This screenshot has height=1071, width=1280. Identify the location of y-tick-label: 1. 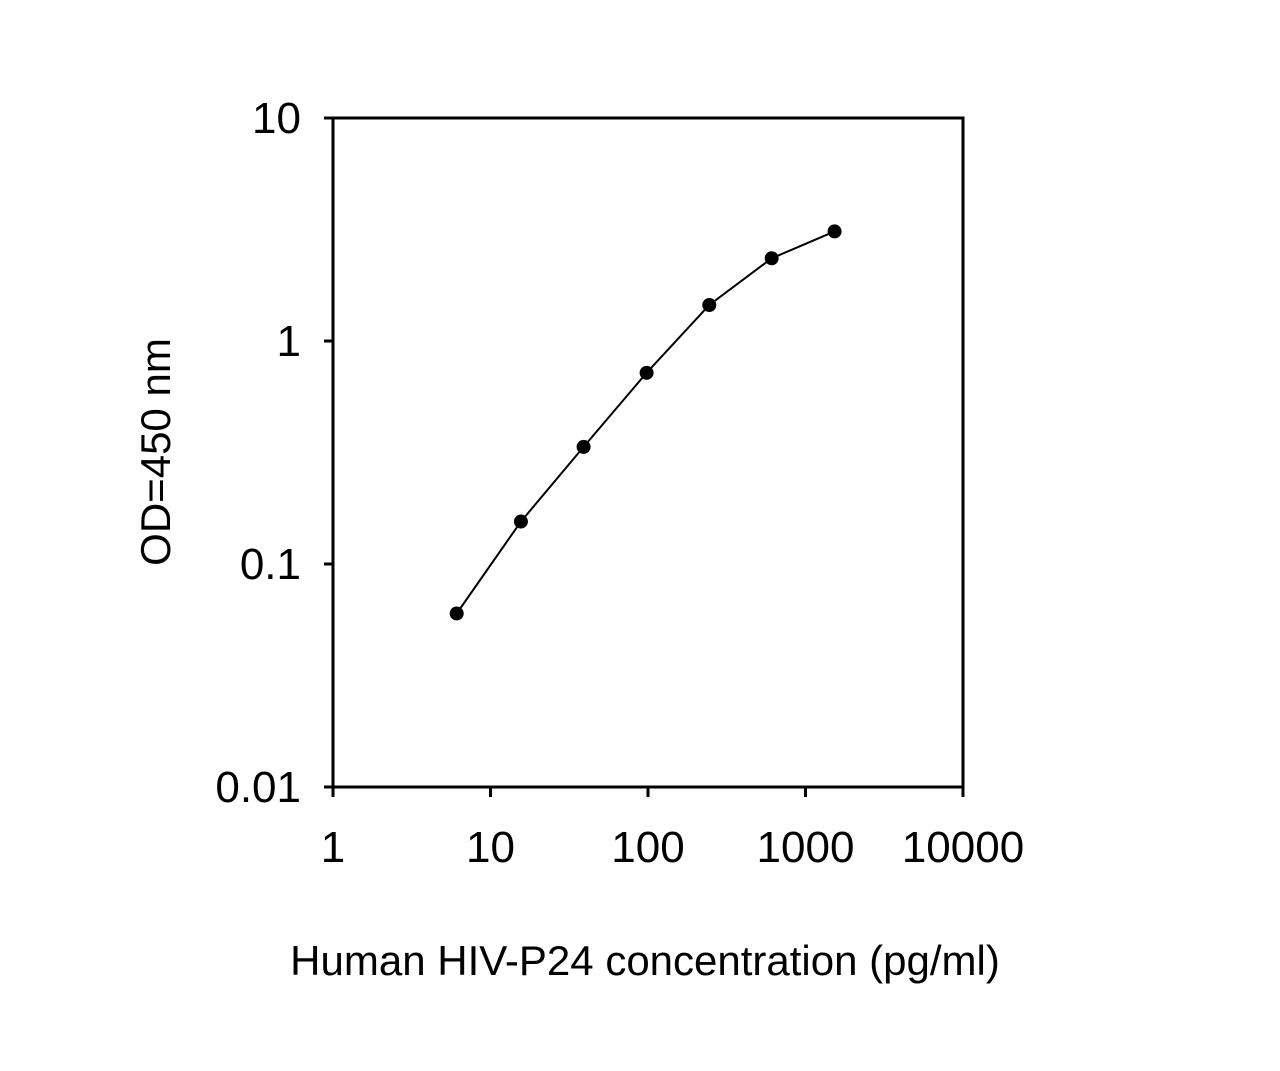
(289, 341).